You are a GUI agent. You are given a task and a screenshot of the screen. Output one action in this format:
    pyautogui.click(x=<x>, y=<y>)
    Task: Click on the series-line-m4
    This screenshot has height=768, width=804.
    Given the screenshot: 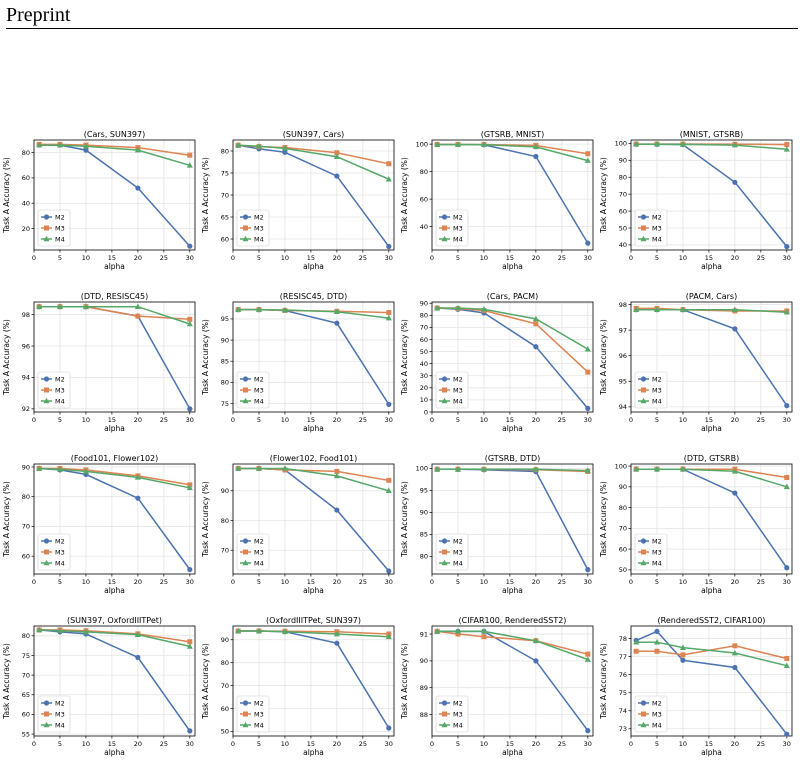 What is the action you would take?
    pyautogui.click(x=513, y=328)
    